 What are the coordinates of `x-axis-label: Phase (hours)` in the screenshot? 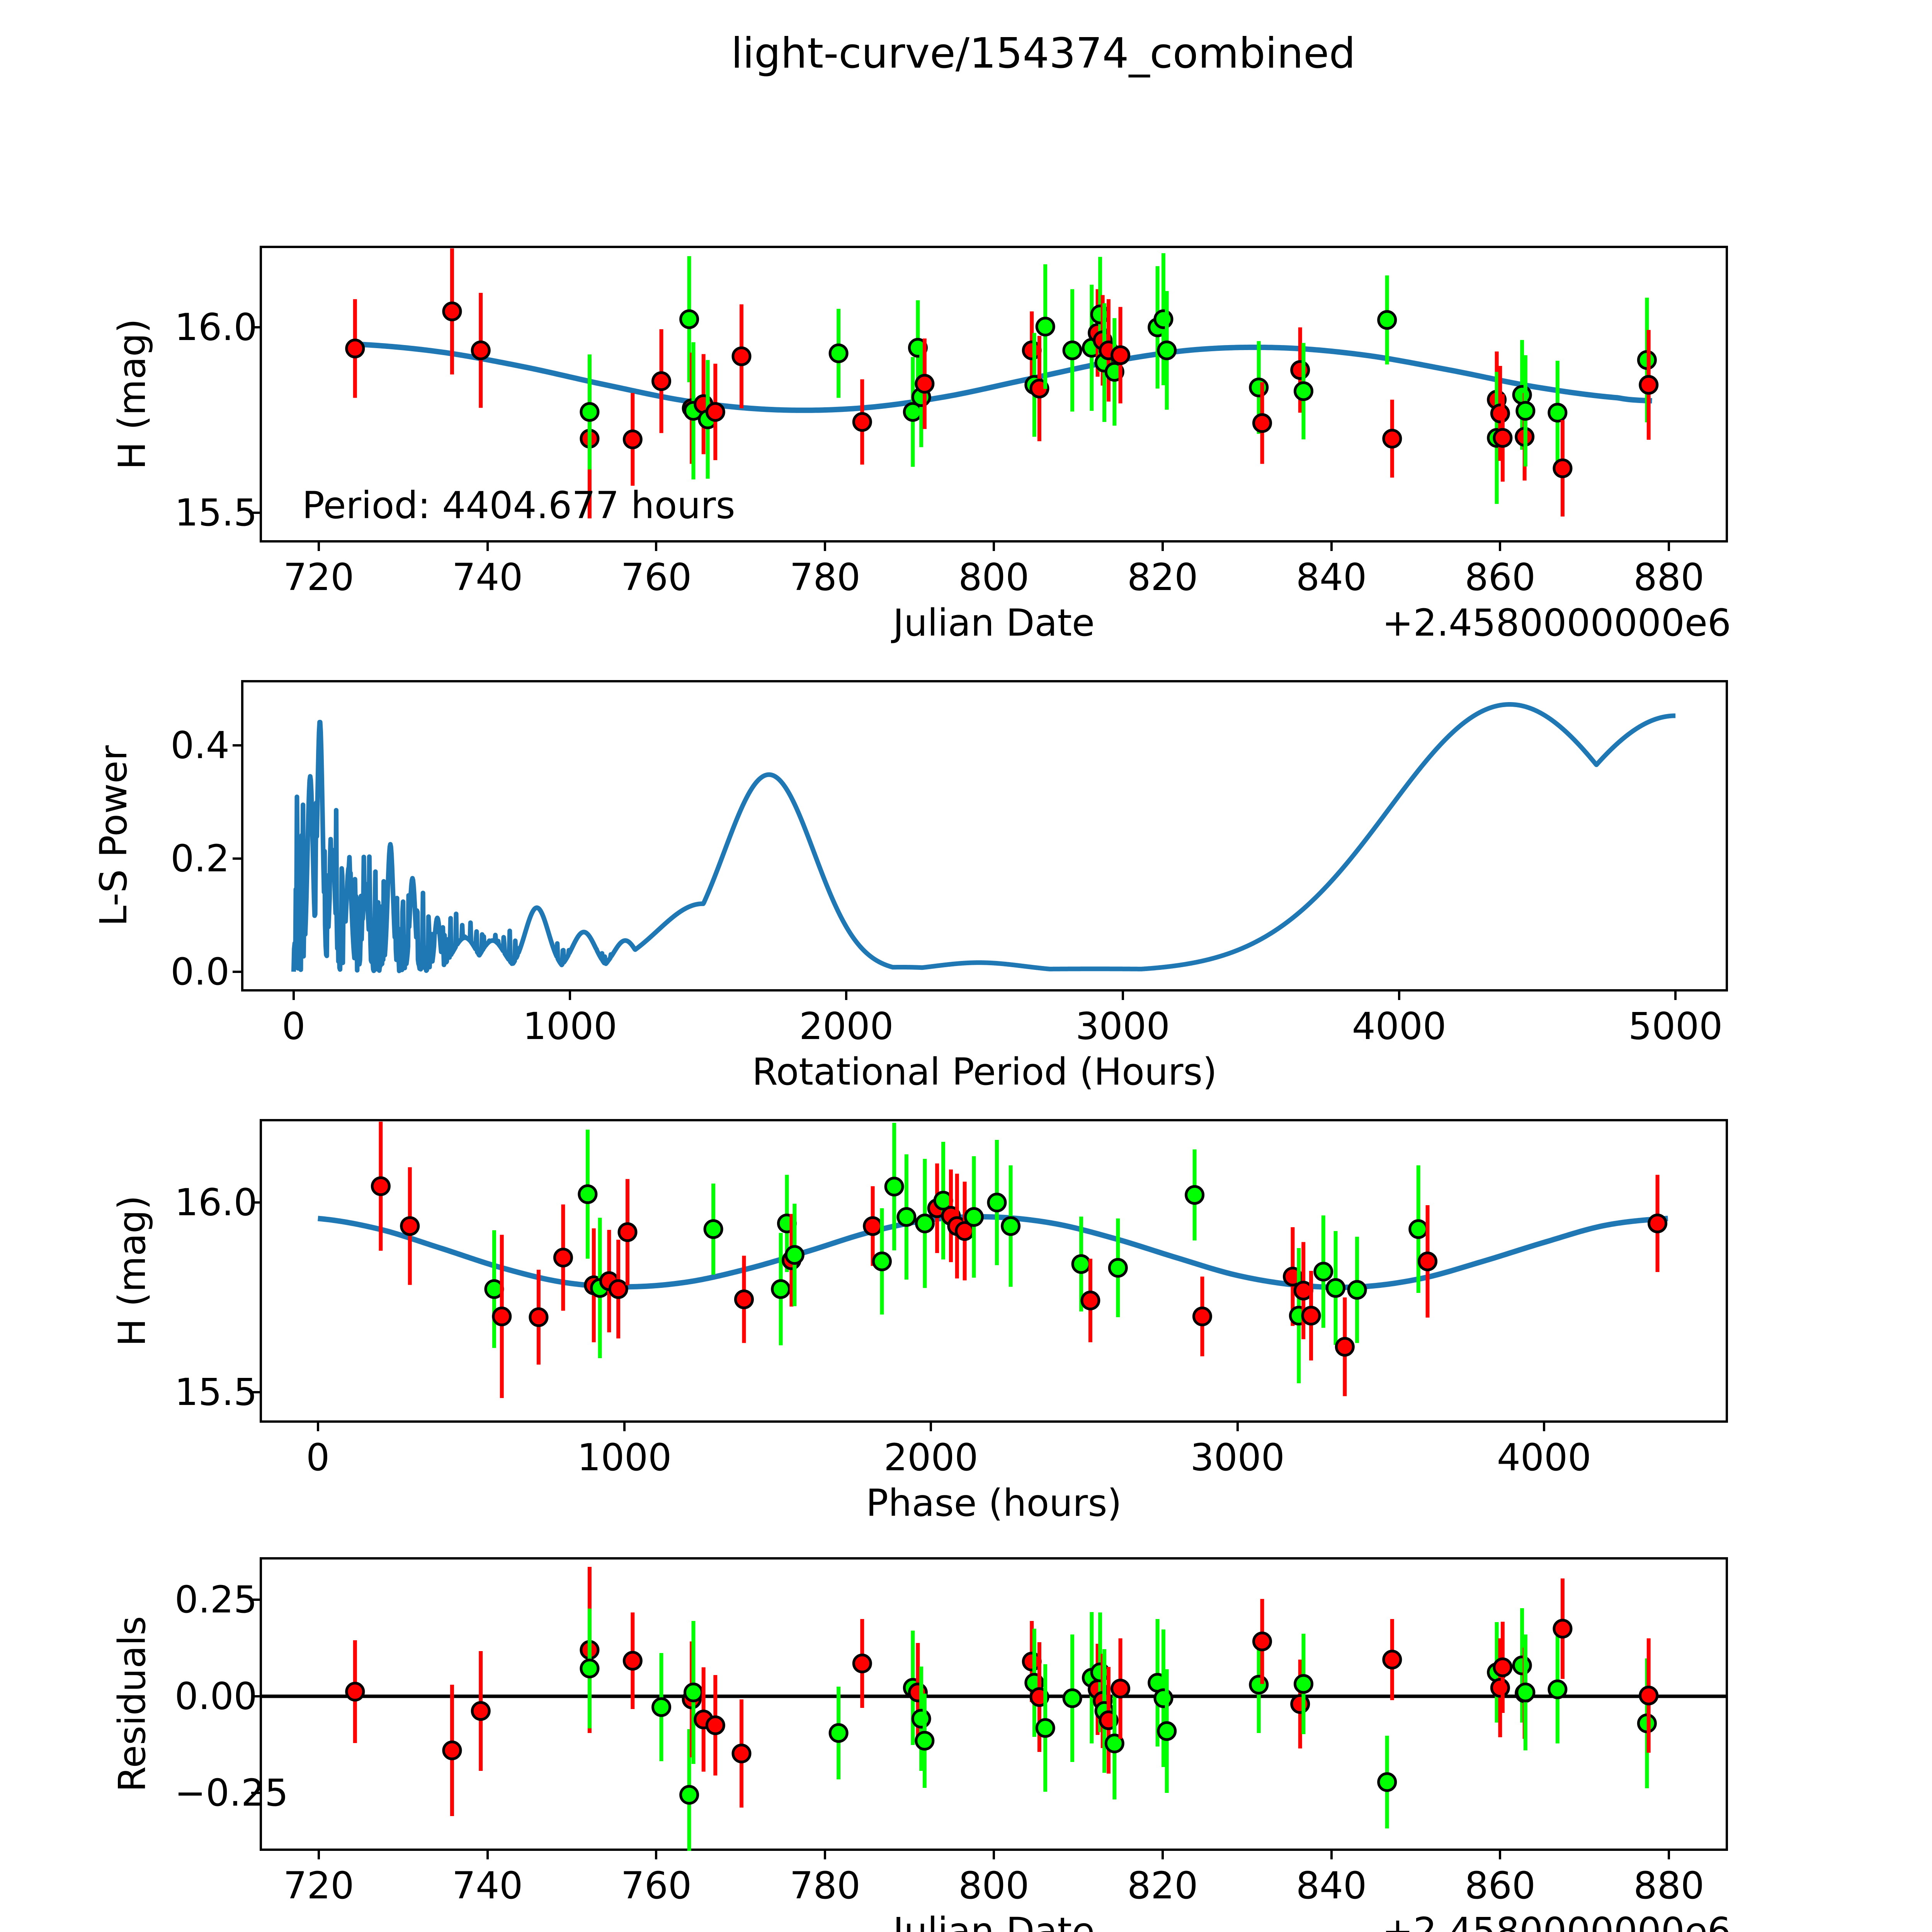 It's located at (994, 1503).